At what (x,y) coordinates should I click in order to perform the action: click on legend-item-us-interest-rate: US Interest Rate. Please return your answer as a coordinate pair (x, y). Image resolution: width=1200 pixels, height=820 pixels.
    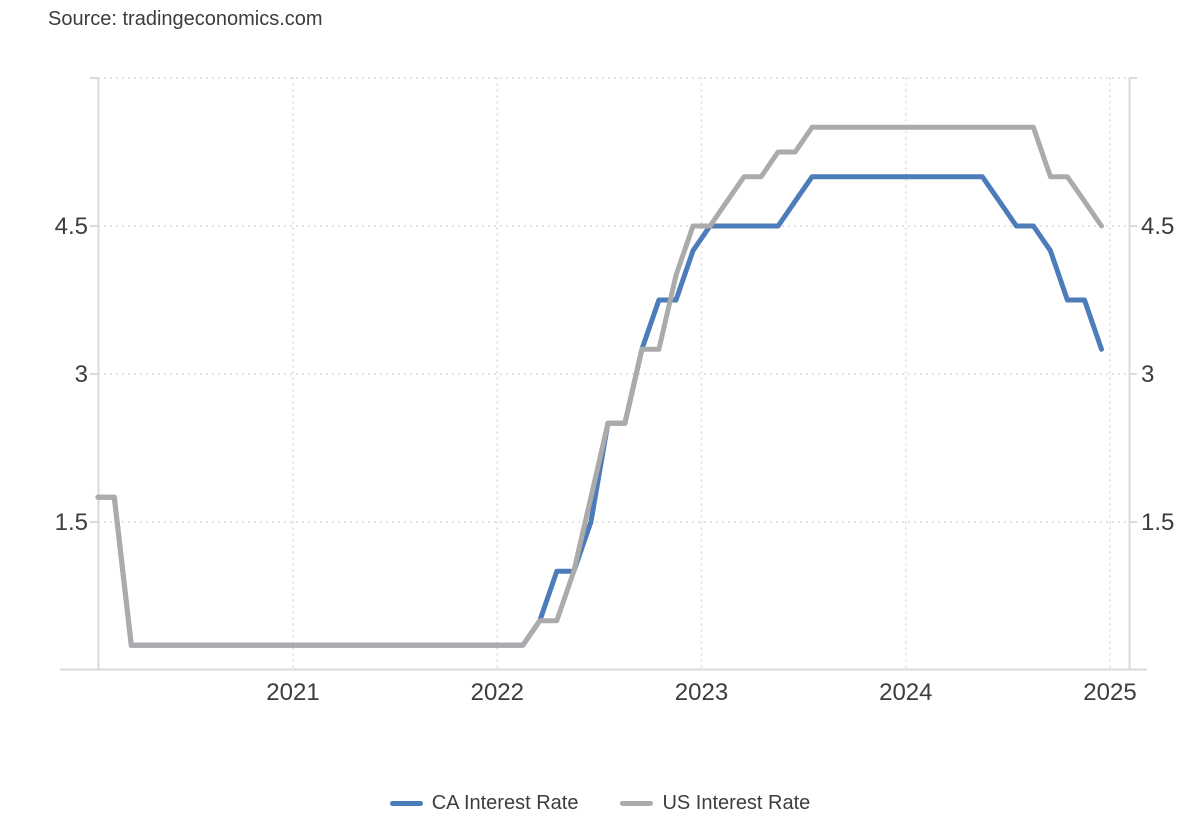
    Looking at the image, I should click on (715, 803).